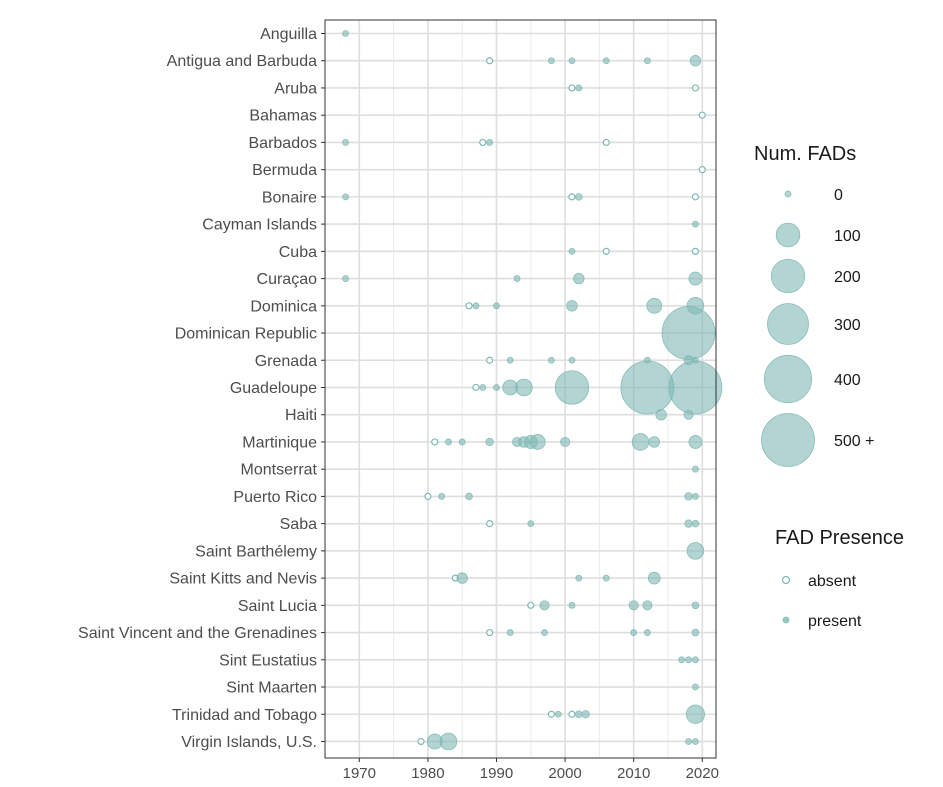 This screenshot has height=787, width=943. What do you see at coordinates (427, 773) in the screenshot?
I see `x-tick-label: 1980` at bounding box center [427, 773].